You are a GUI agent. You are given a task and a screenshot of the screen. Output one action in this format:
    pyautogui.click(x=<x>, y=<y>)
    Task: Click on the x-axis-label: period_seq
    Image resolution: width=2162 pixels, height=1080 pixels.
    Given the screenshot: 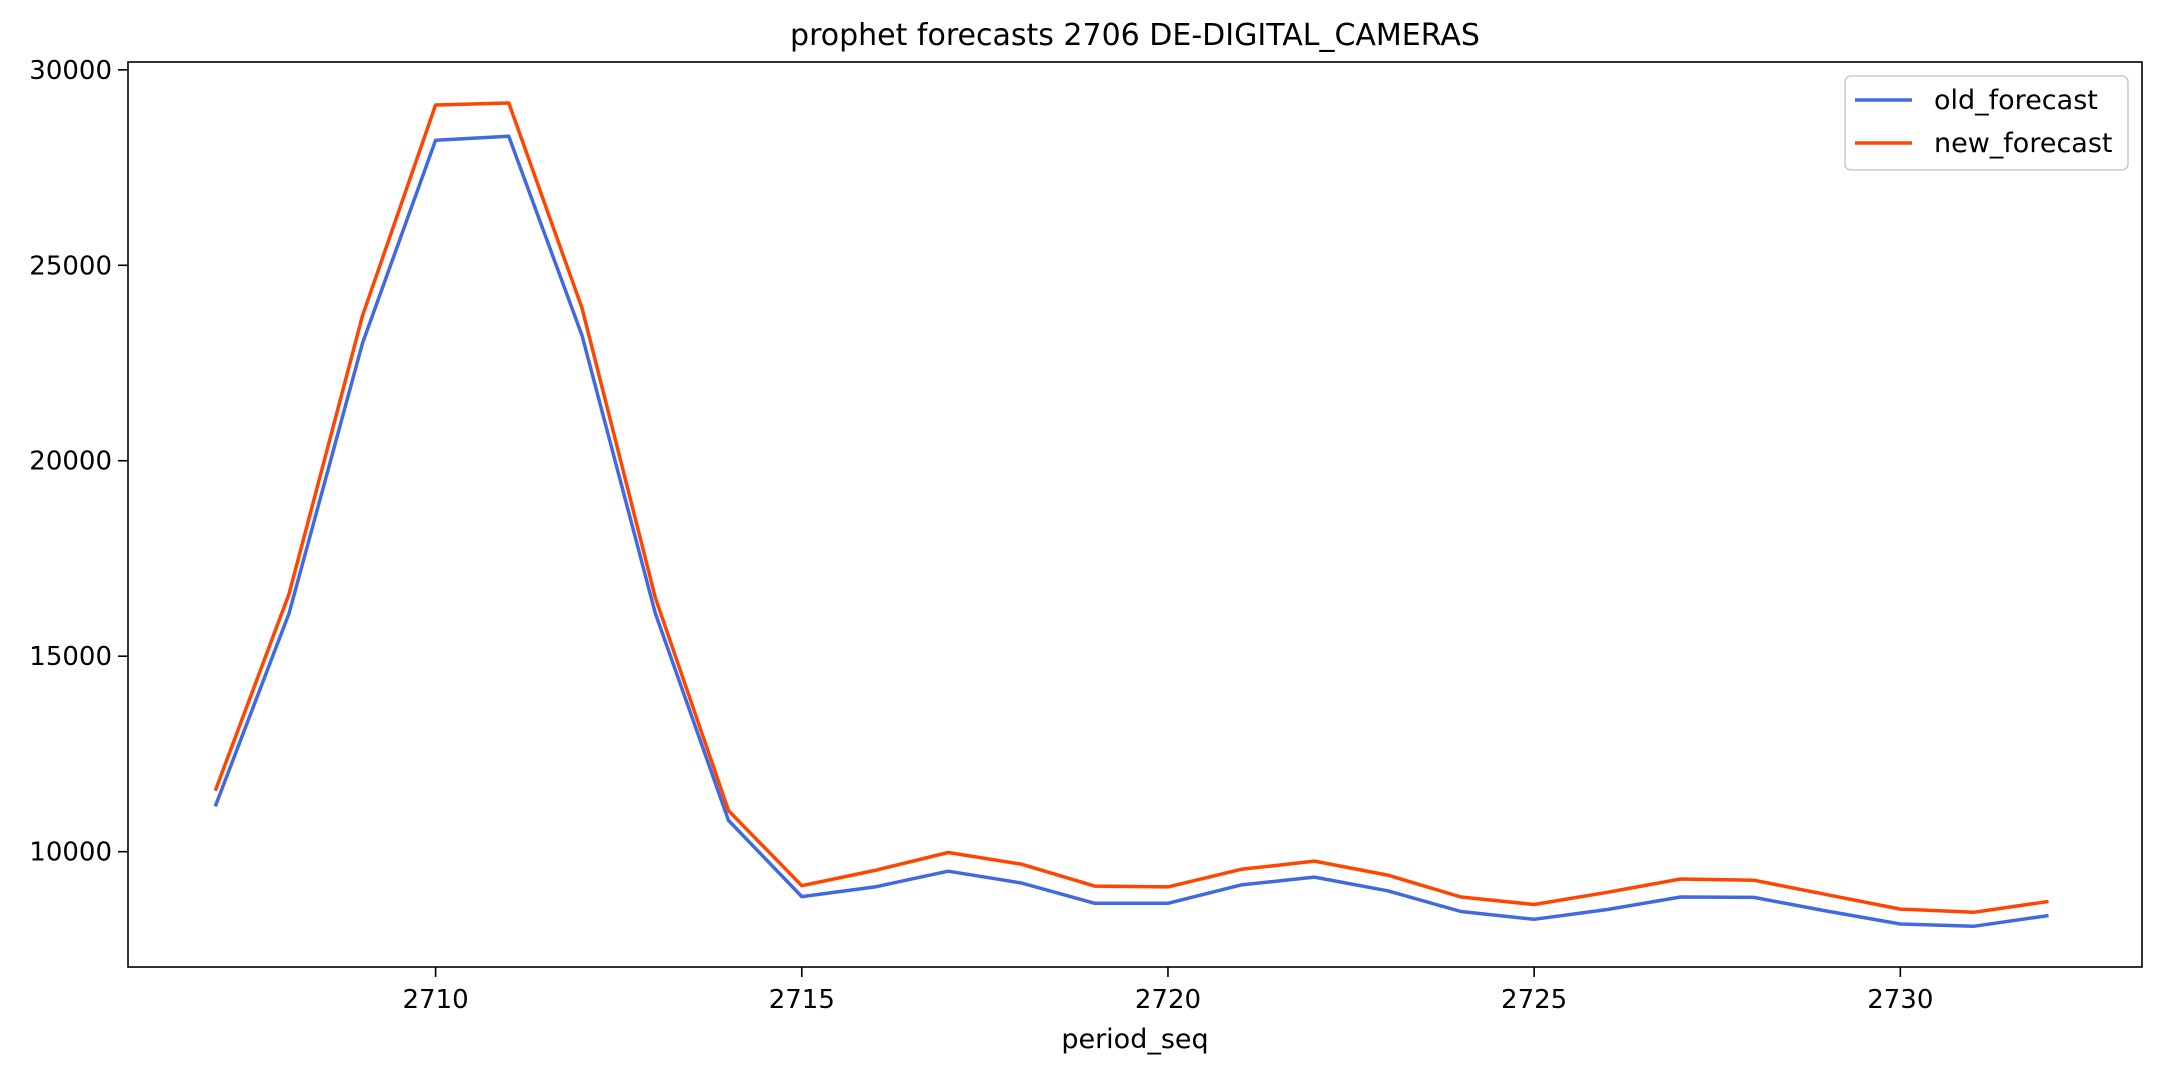 What is the action you would take?
    pyautogui.click(x=1134, y=1039)
    